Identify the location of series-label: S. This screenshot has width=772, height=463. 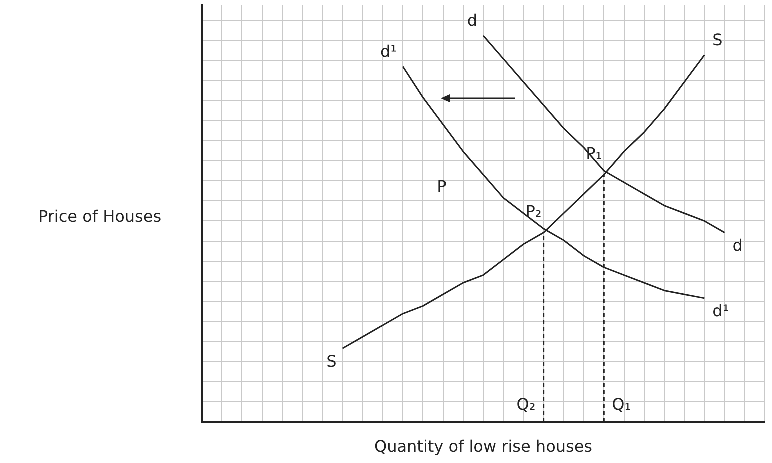
(331, 361).